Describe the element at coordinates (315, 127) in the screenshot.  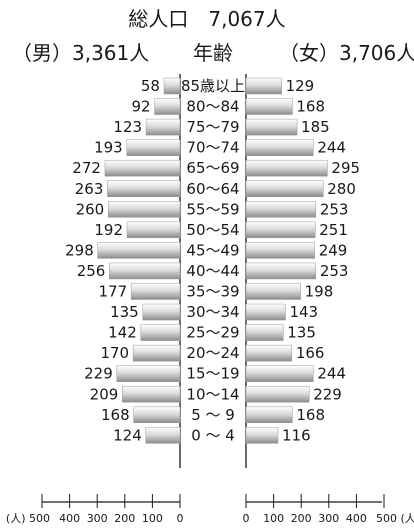
I see `female-value-label: 185` at that location.